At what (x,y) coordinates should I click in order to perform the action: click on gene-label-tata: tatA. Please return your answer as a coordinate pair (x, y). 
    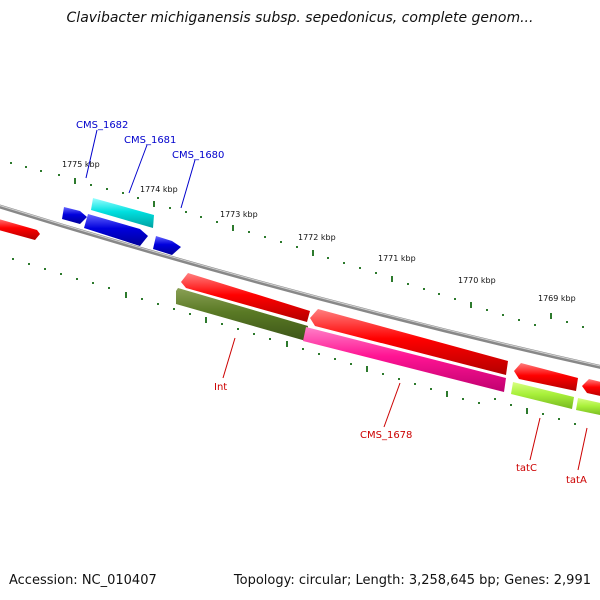
    Looking at the image, I should click on (576, 480).